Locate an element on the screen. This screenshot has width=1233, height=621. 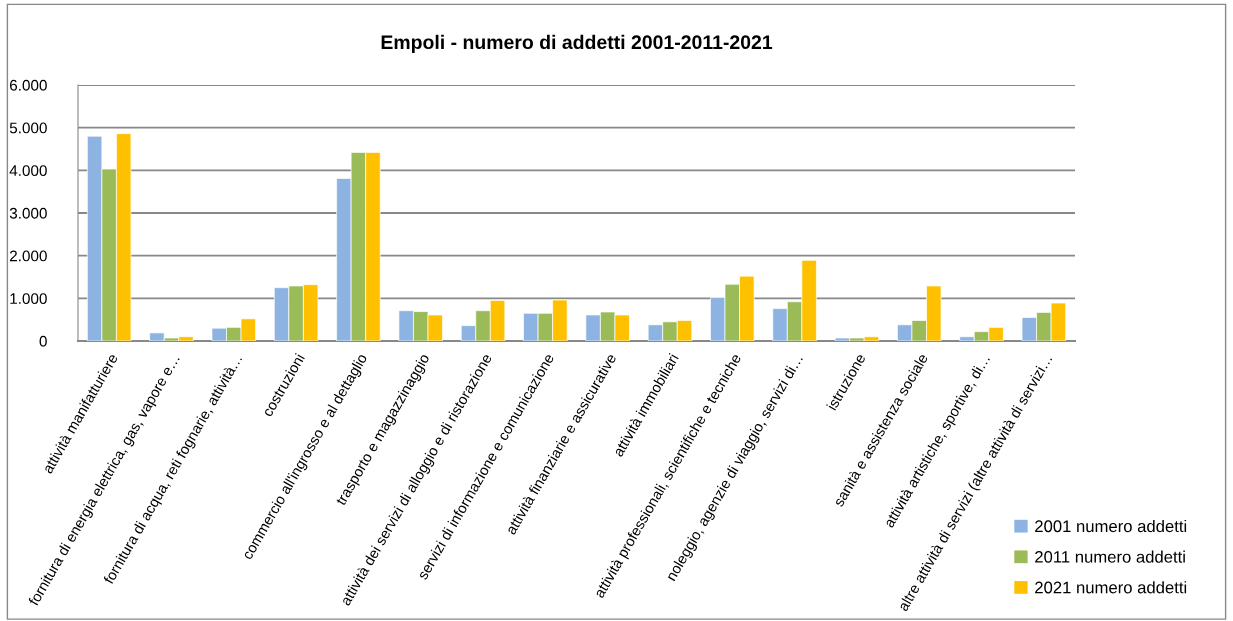
y-tick-label: 4.000 is located at coordinates (28, 171).